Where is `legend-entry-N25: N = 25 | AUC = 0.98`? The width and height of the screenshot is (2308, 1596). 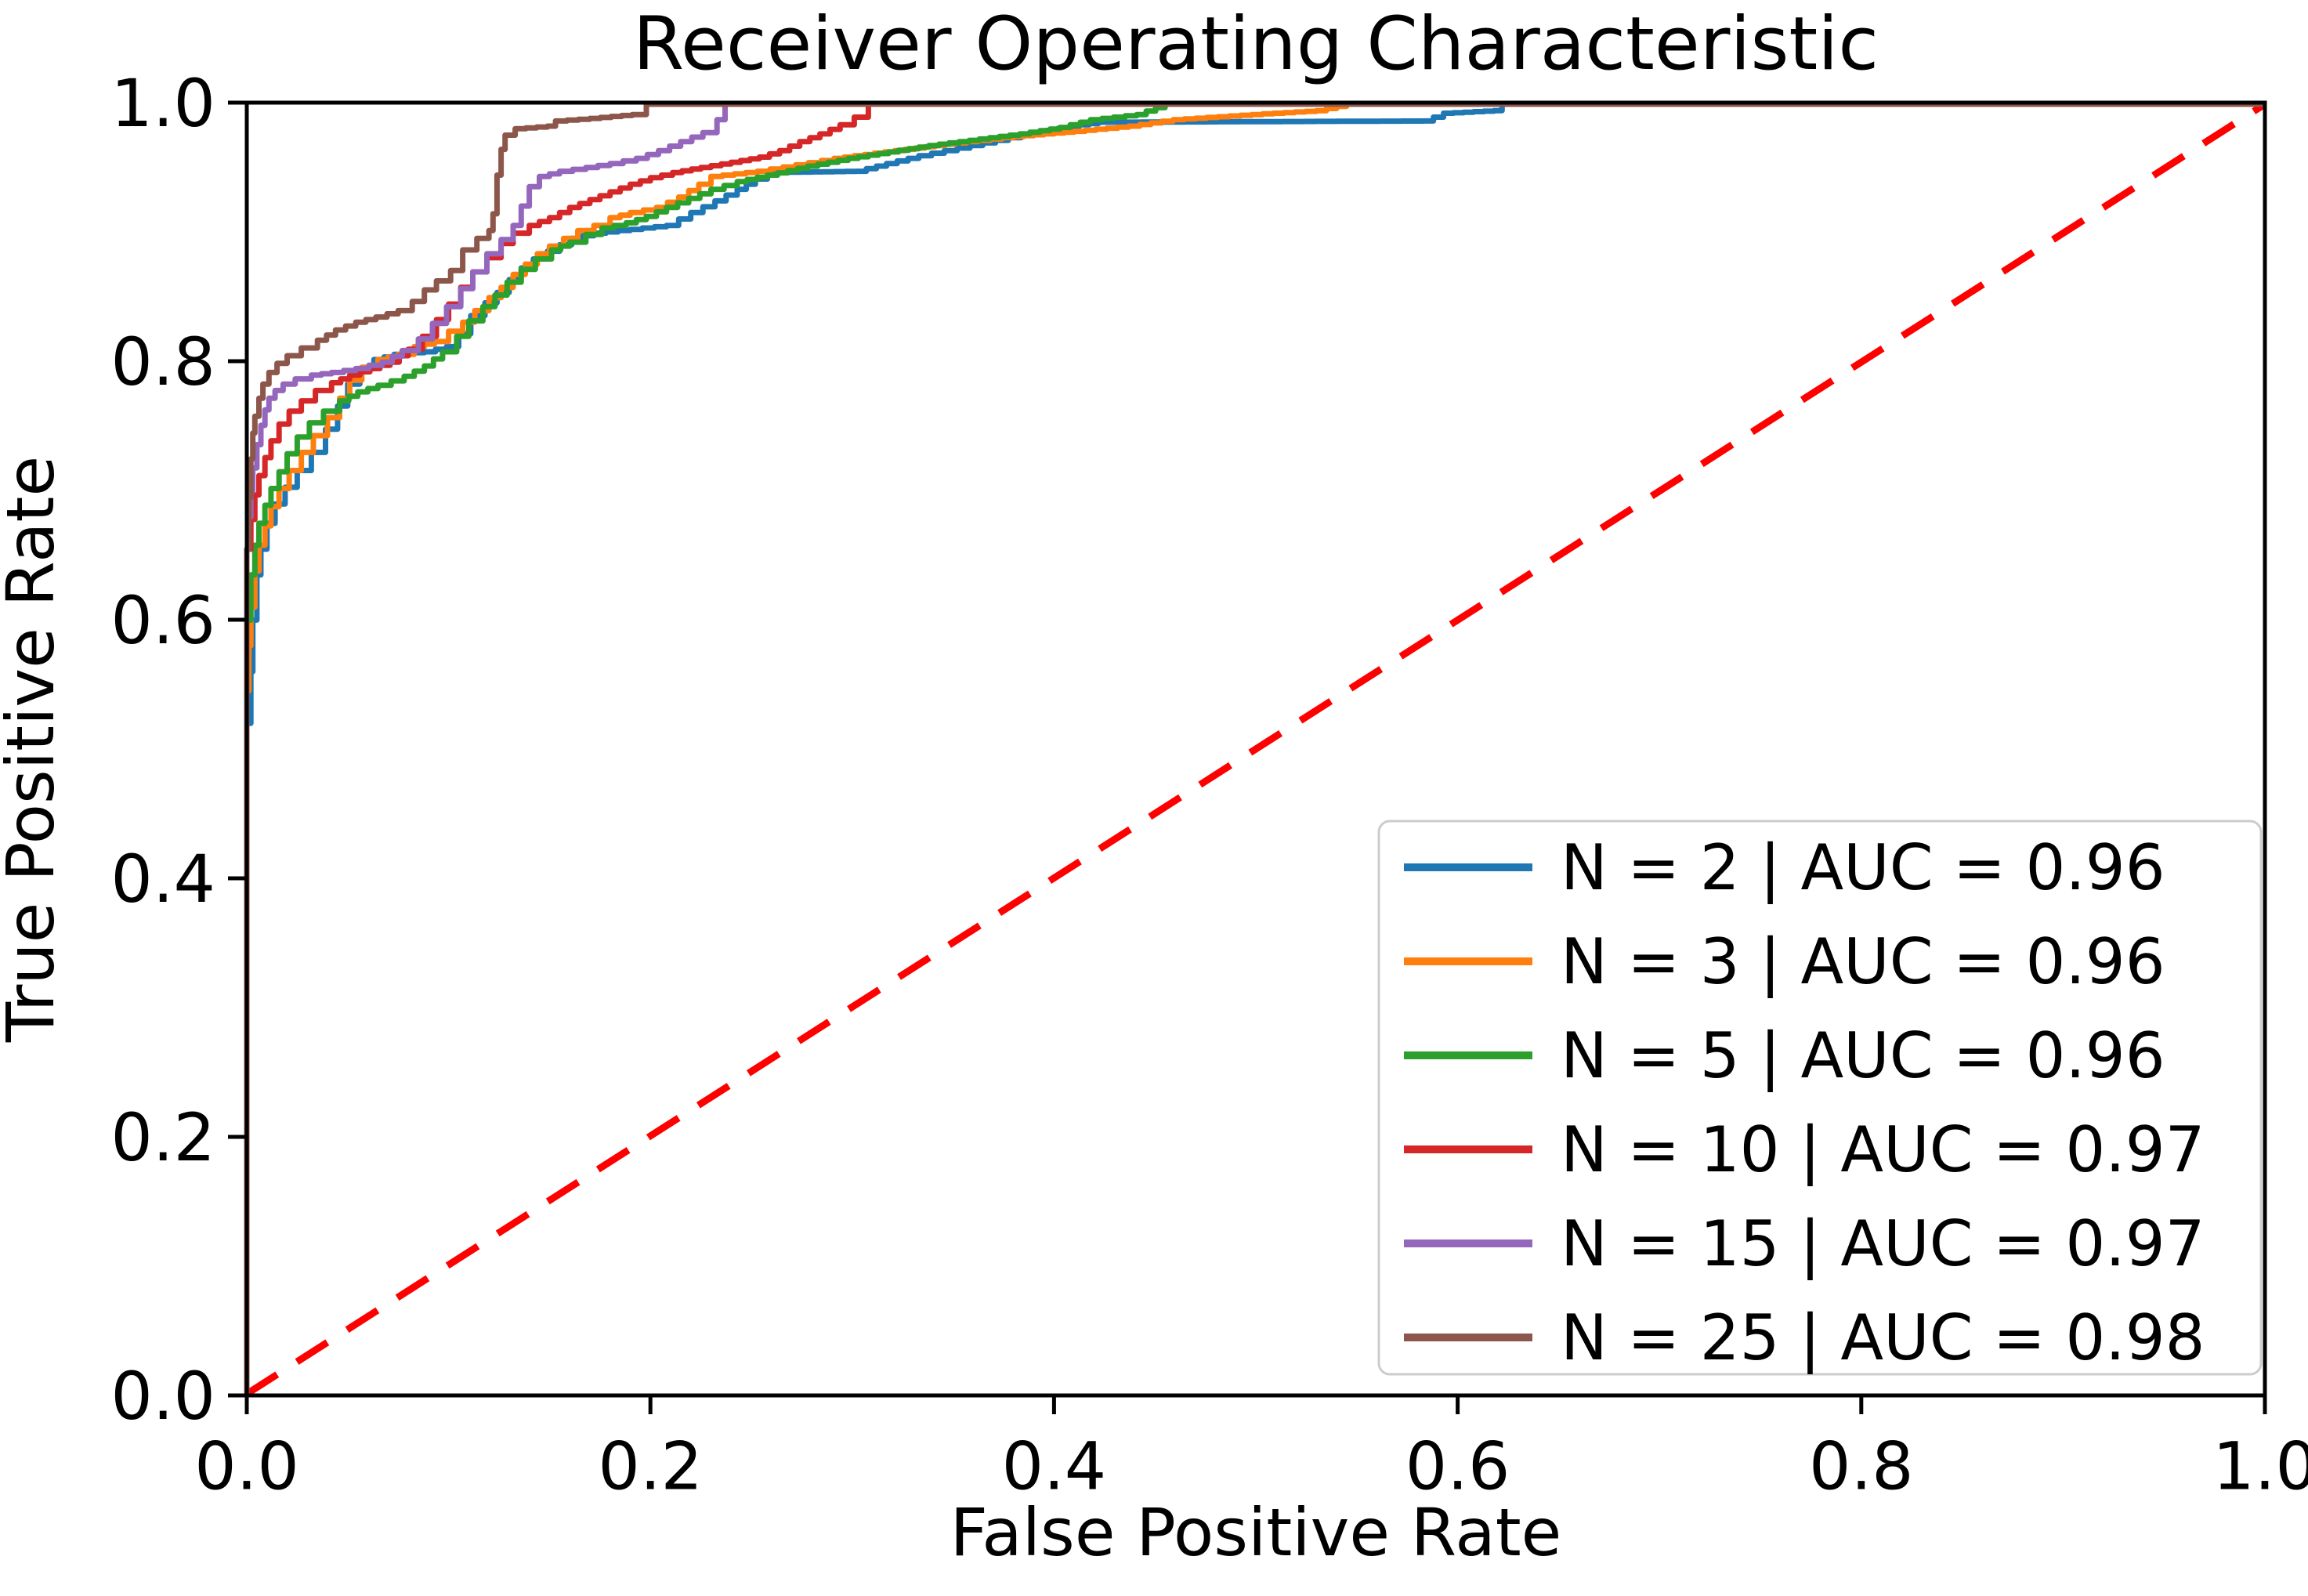
legend-entry-N25: N = 25 | AUC = 0.98 is located at coordinates (1805, 1338).